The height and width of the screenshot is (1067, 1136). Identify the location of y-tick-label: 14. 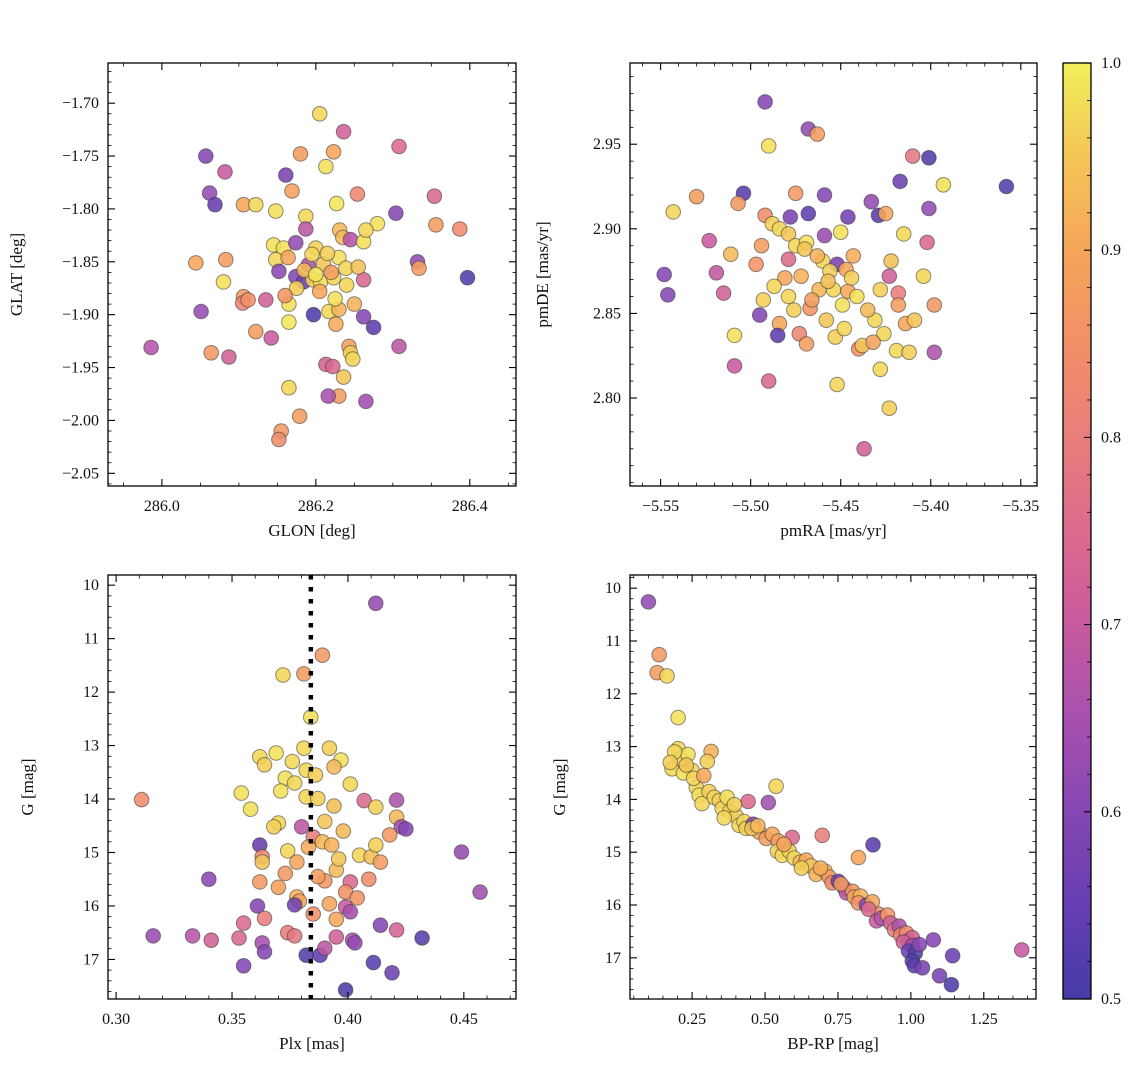
(91, 799).